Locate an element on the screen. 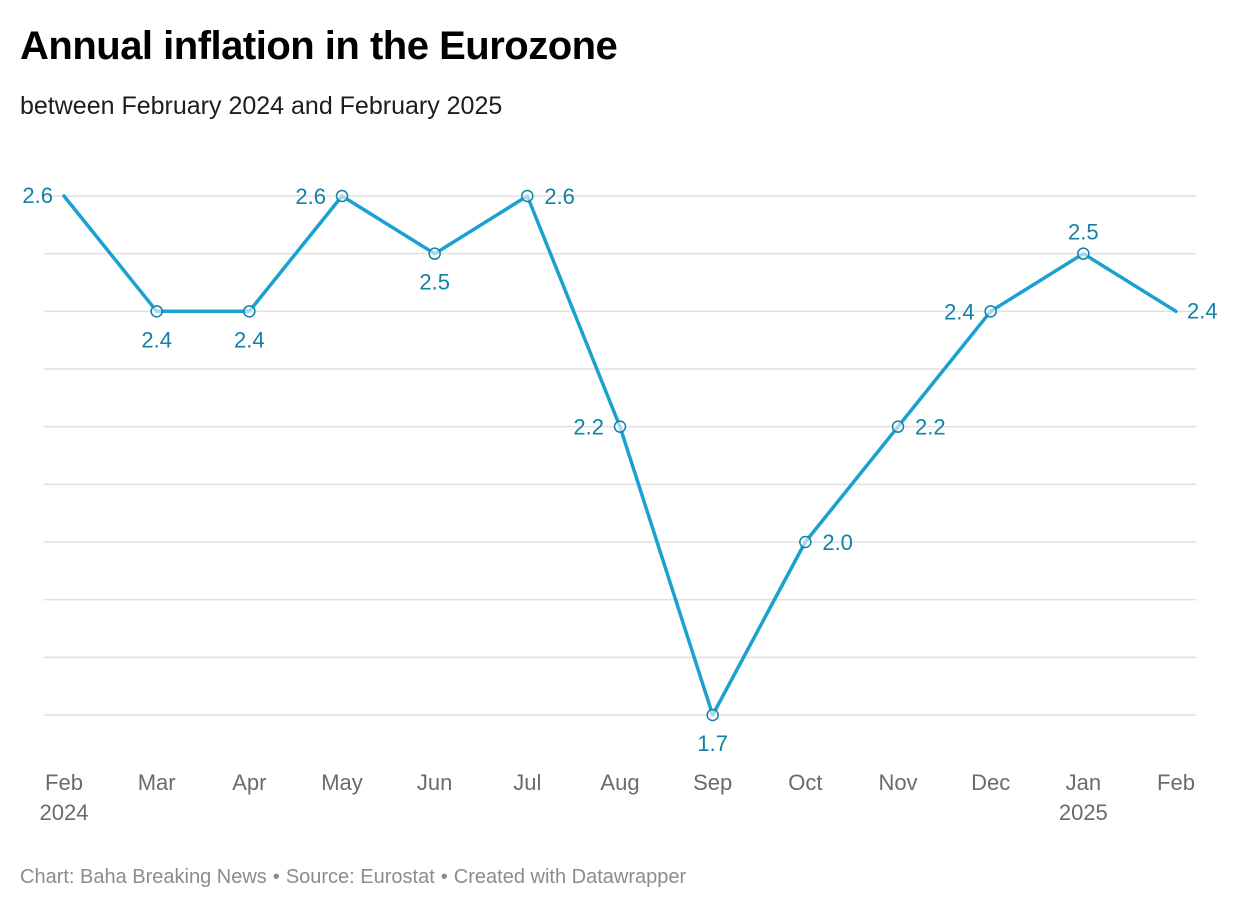 Image resolution: width=1240 pixels, height=912 pixels. source-text: Source: Eurostat is located at coordinates (360, 877).